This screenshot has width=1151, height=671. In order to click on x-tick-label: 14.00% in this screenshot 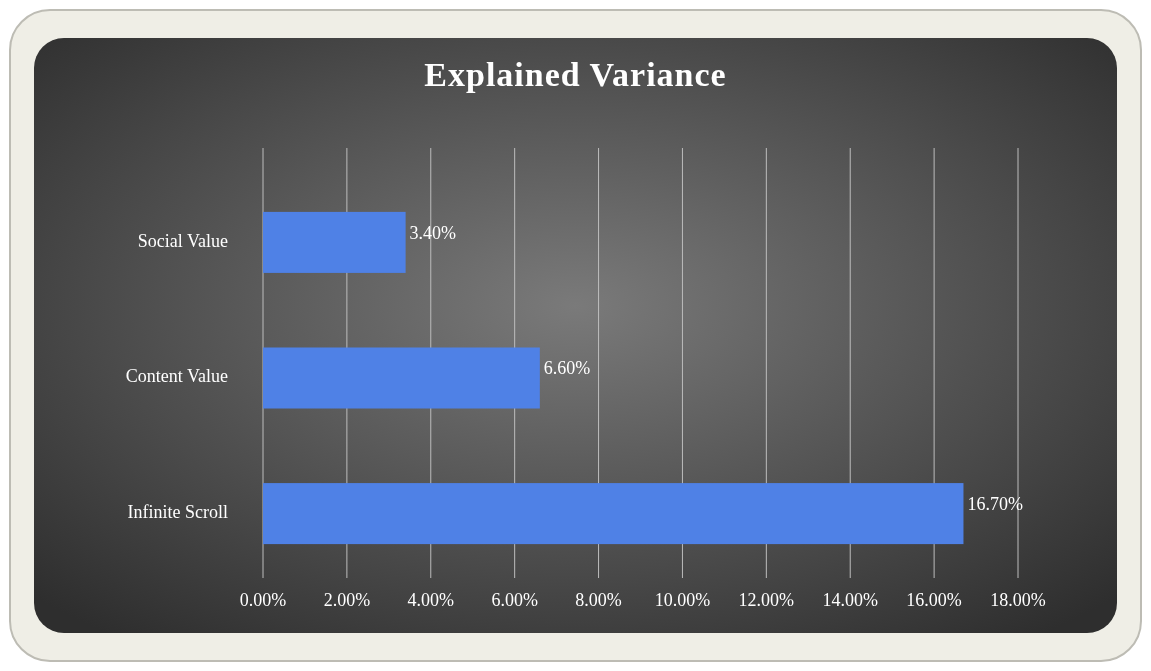, I will do `click(850, 600)`.